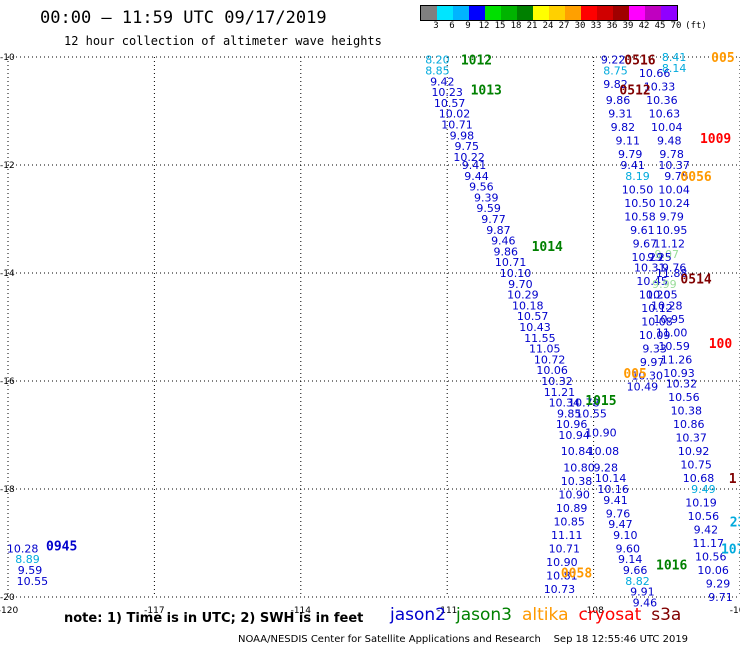  Describe the element at coordinates (662, 295) in the screenshot. I see `data-label: 10.05` at that location.